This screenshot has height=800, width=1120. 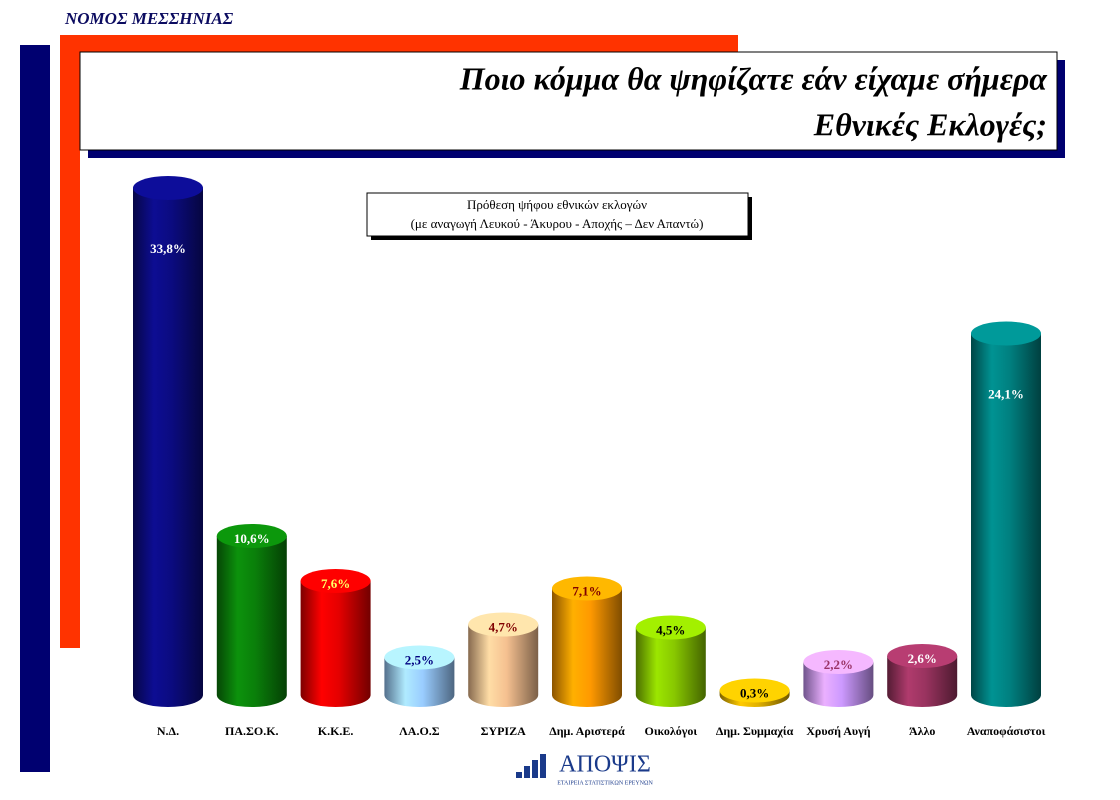 I want to click on x-tick-label: ΛΑ.Ο.Σ, so click(x=419, y=731).